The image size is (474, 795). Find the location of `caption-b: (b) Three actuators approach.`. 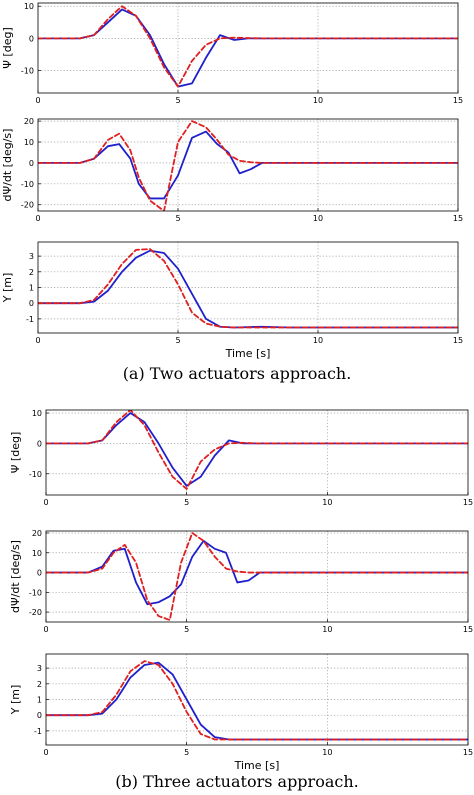

caption-b: (b) Three actuators approach. is located at coordinates (236, 781).